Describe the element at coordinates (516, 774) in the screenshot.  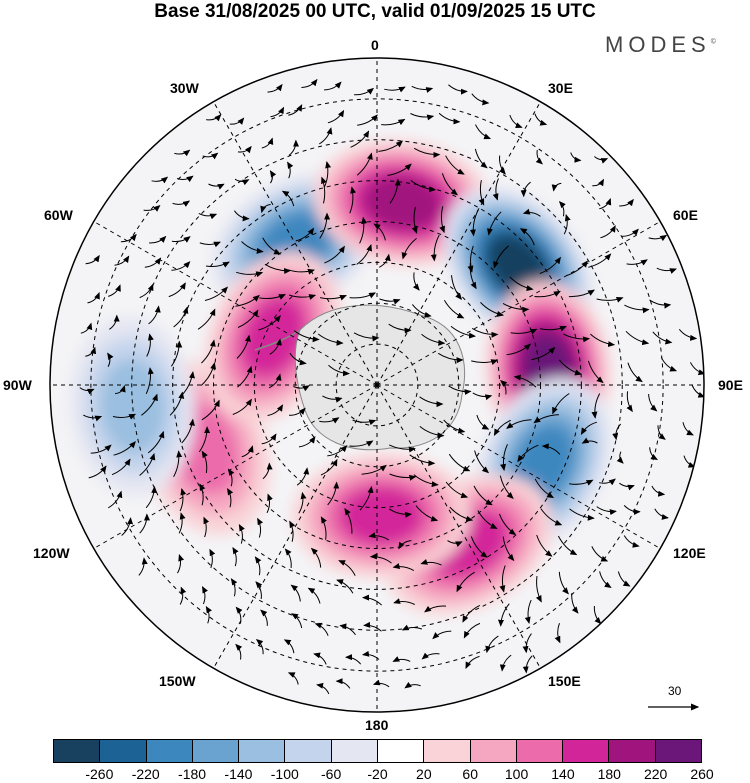
I see `colorbar-tick-label: 100` at that location.